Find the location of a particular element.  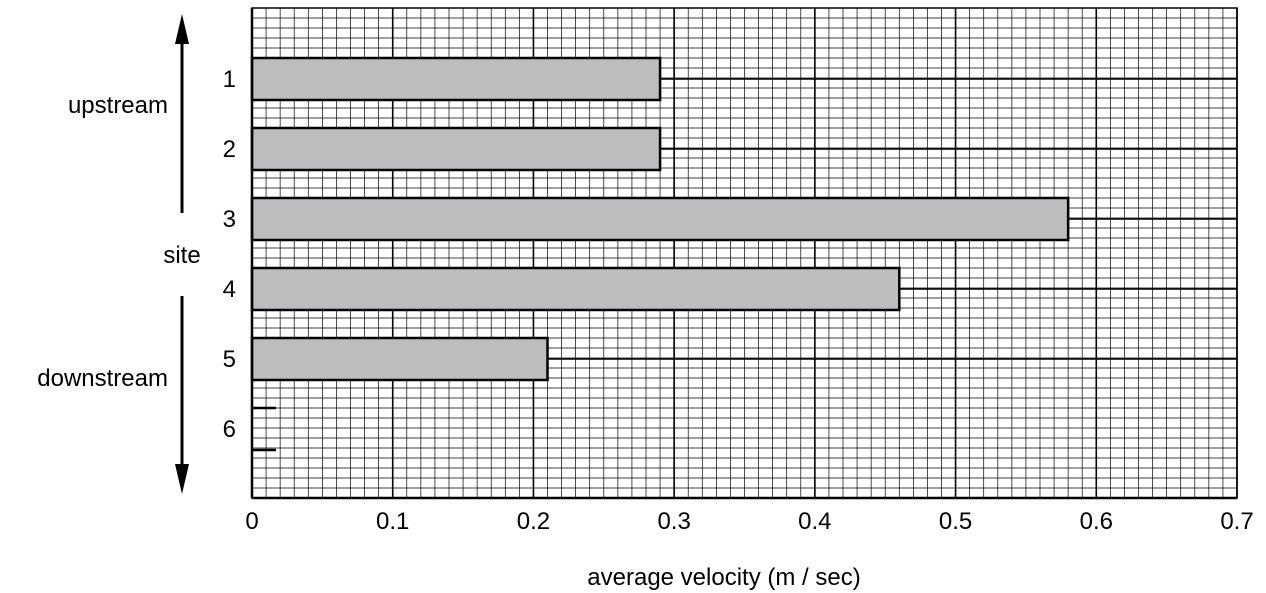

downstream-label: downstream is located at coordinates (102, 378).